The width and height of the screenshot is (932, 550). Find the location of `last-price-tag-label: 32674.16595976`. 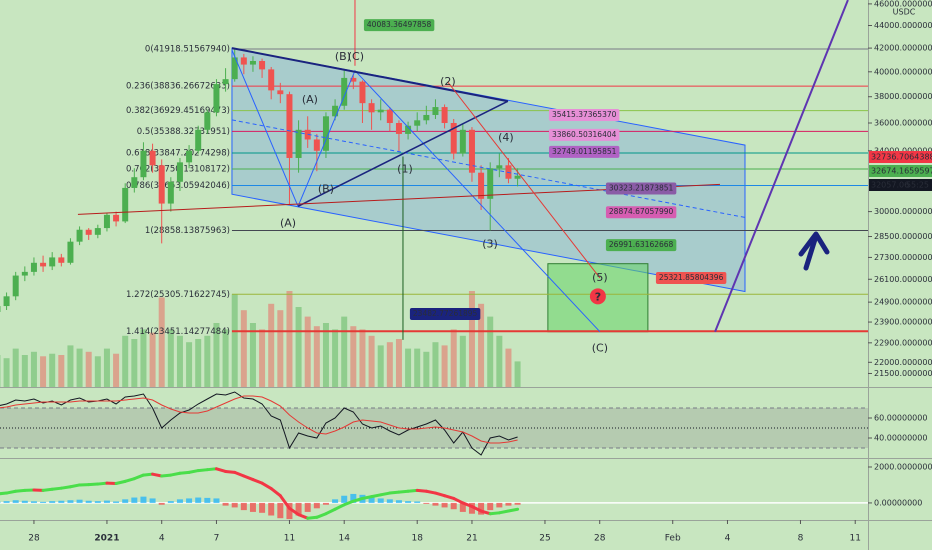

last-price-tag-label: 32674.16595976 is located at coordinates (901, 171).